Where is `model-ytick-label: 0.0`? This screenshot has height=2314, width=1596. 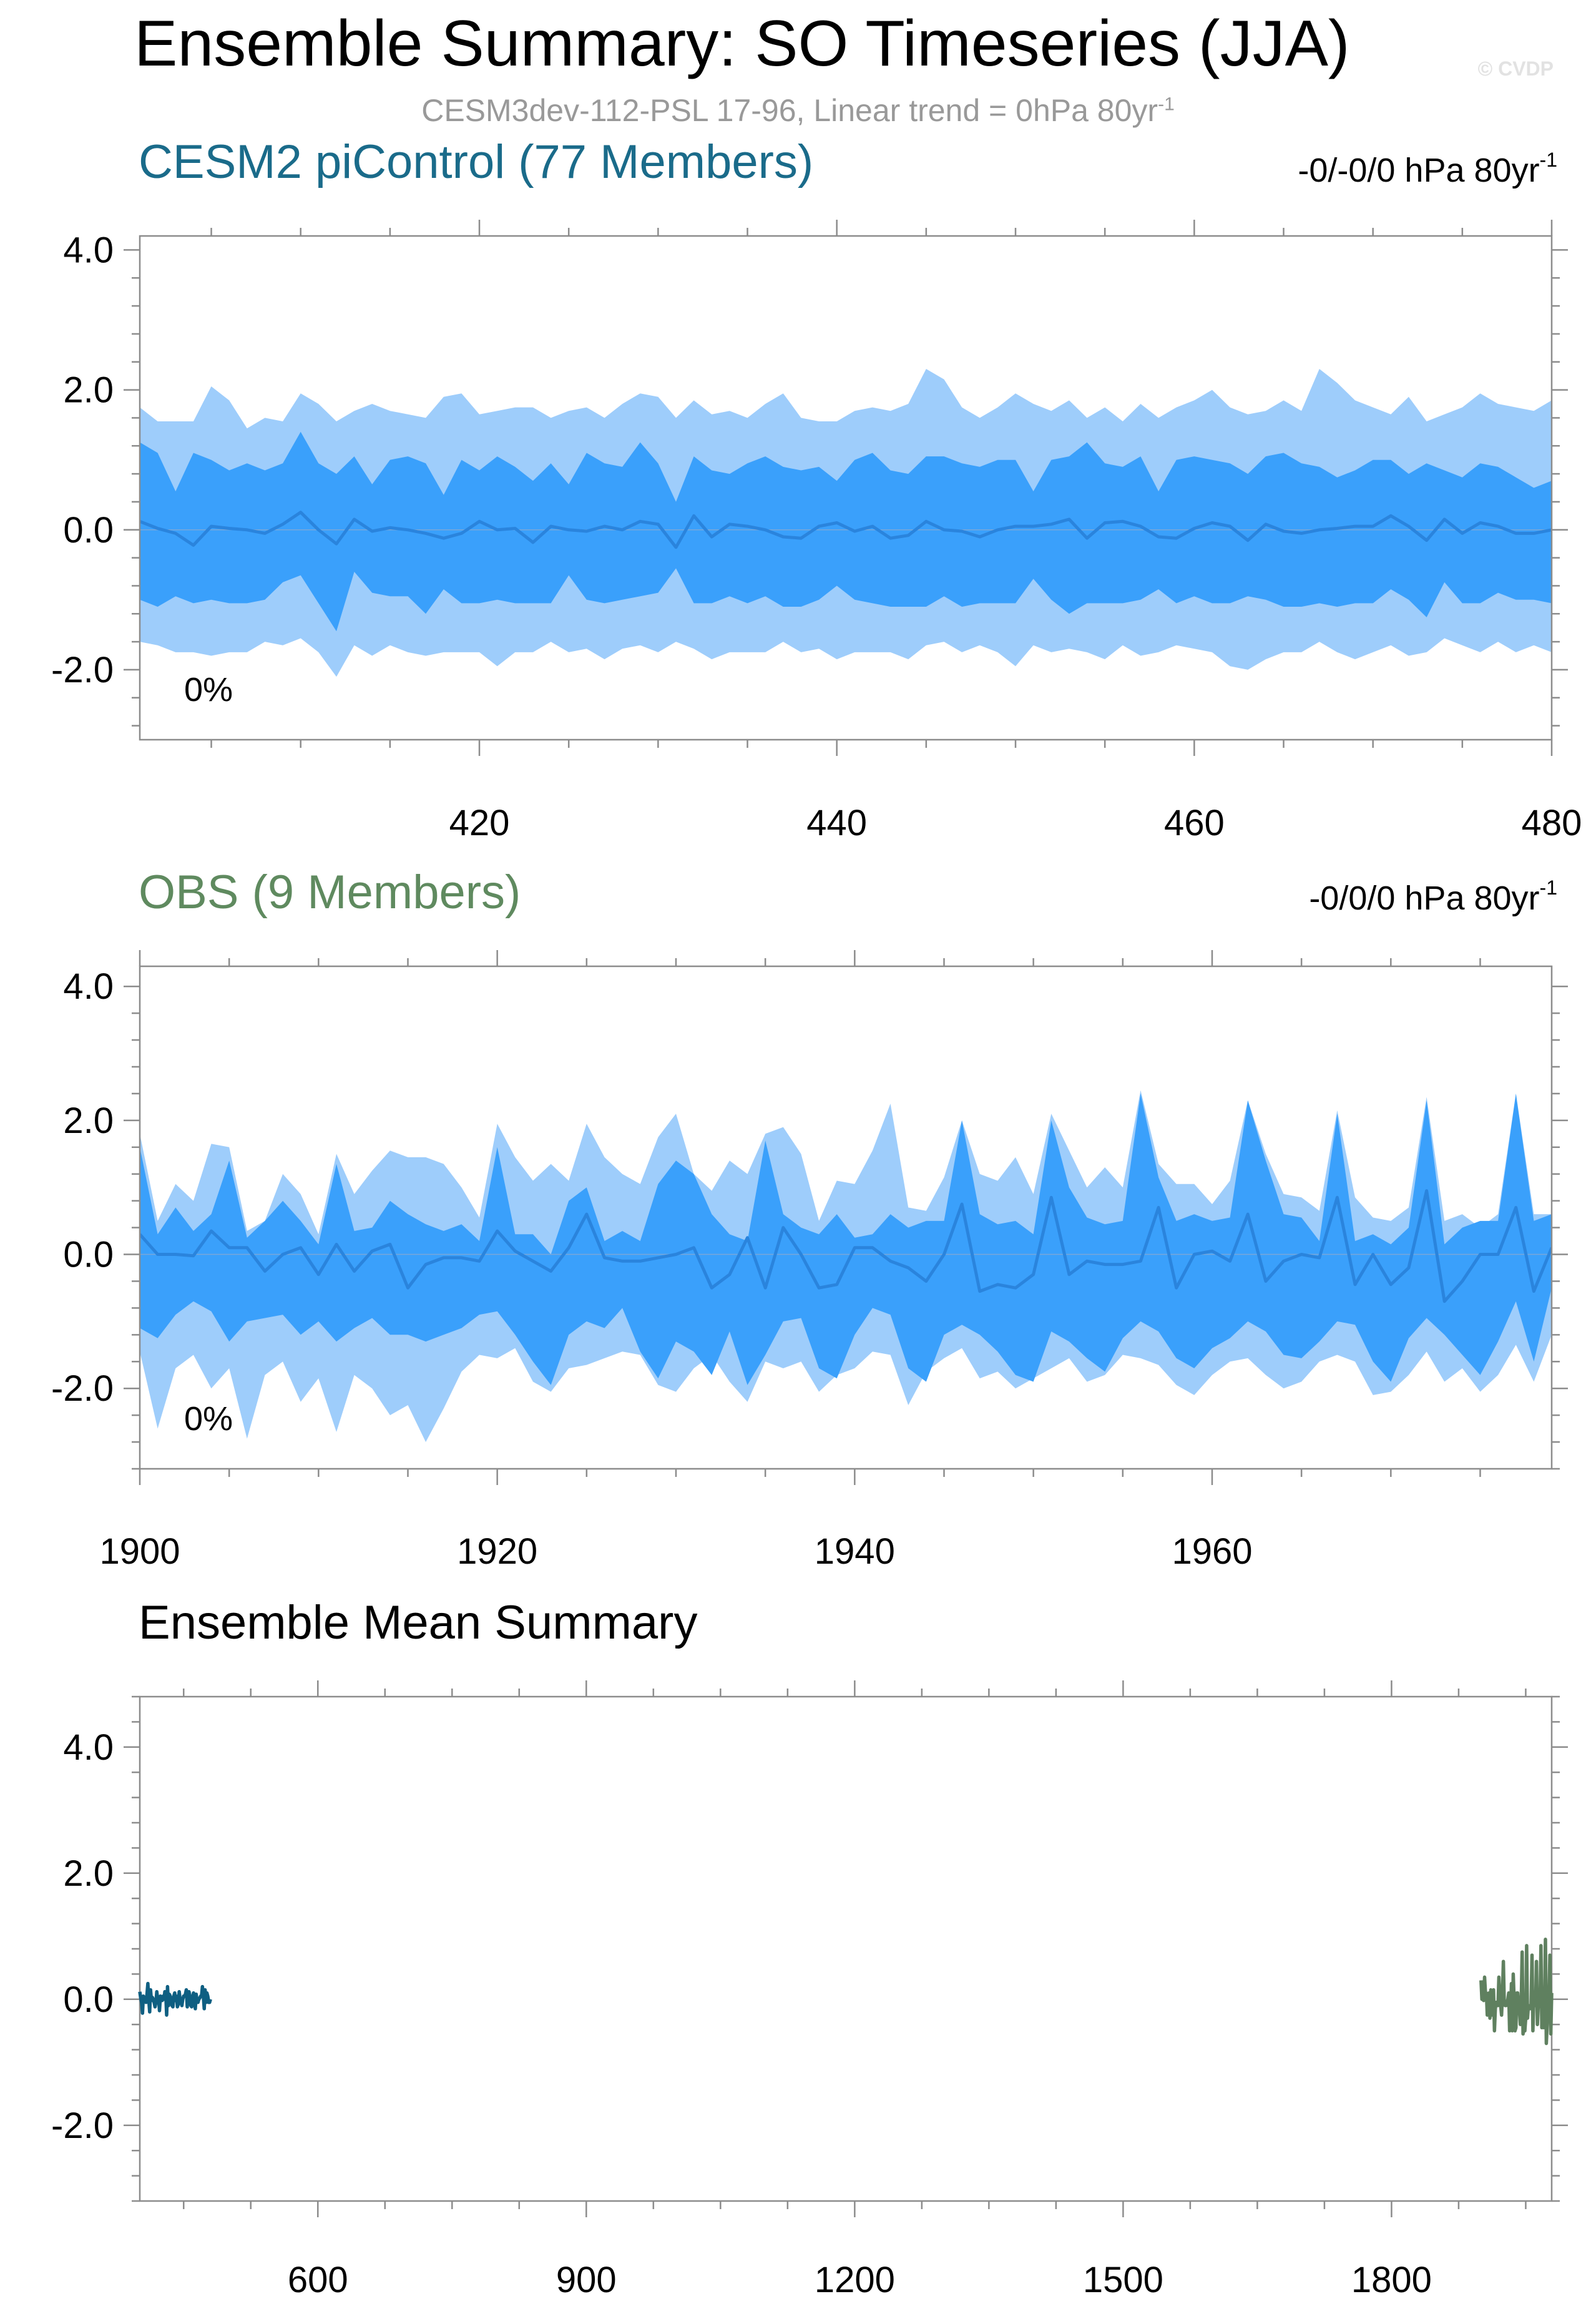
model-ytick-label: 0.0 is located at coordinates (89, 530).